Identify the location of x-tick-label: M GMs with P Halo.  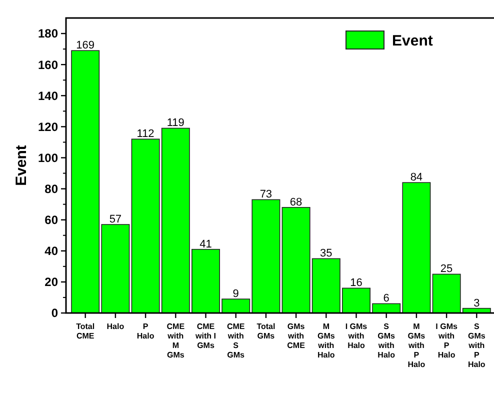
(416, 345).